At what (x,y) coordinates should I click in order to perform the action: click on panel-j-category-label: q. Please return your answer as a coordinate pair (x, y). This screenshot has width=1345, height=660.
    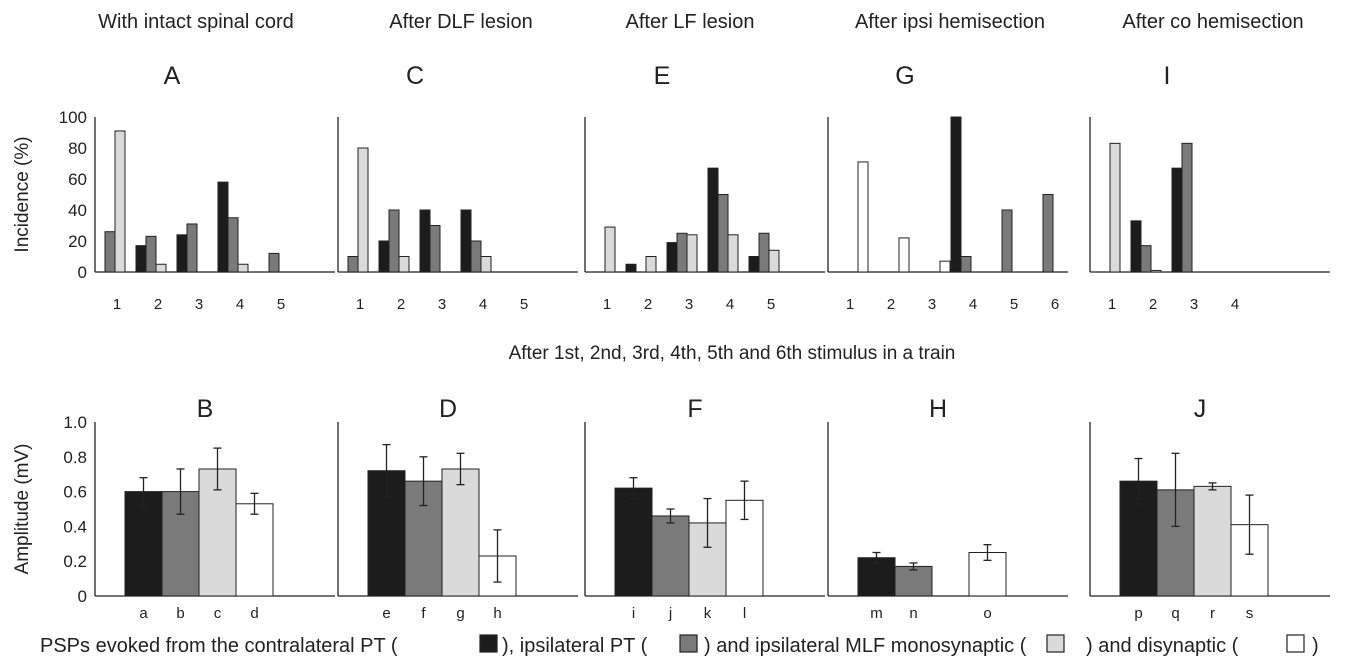
    Looking at the image, I should click on (1175, 613).